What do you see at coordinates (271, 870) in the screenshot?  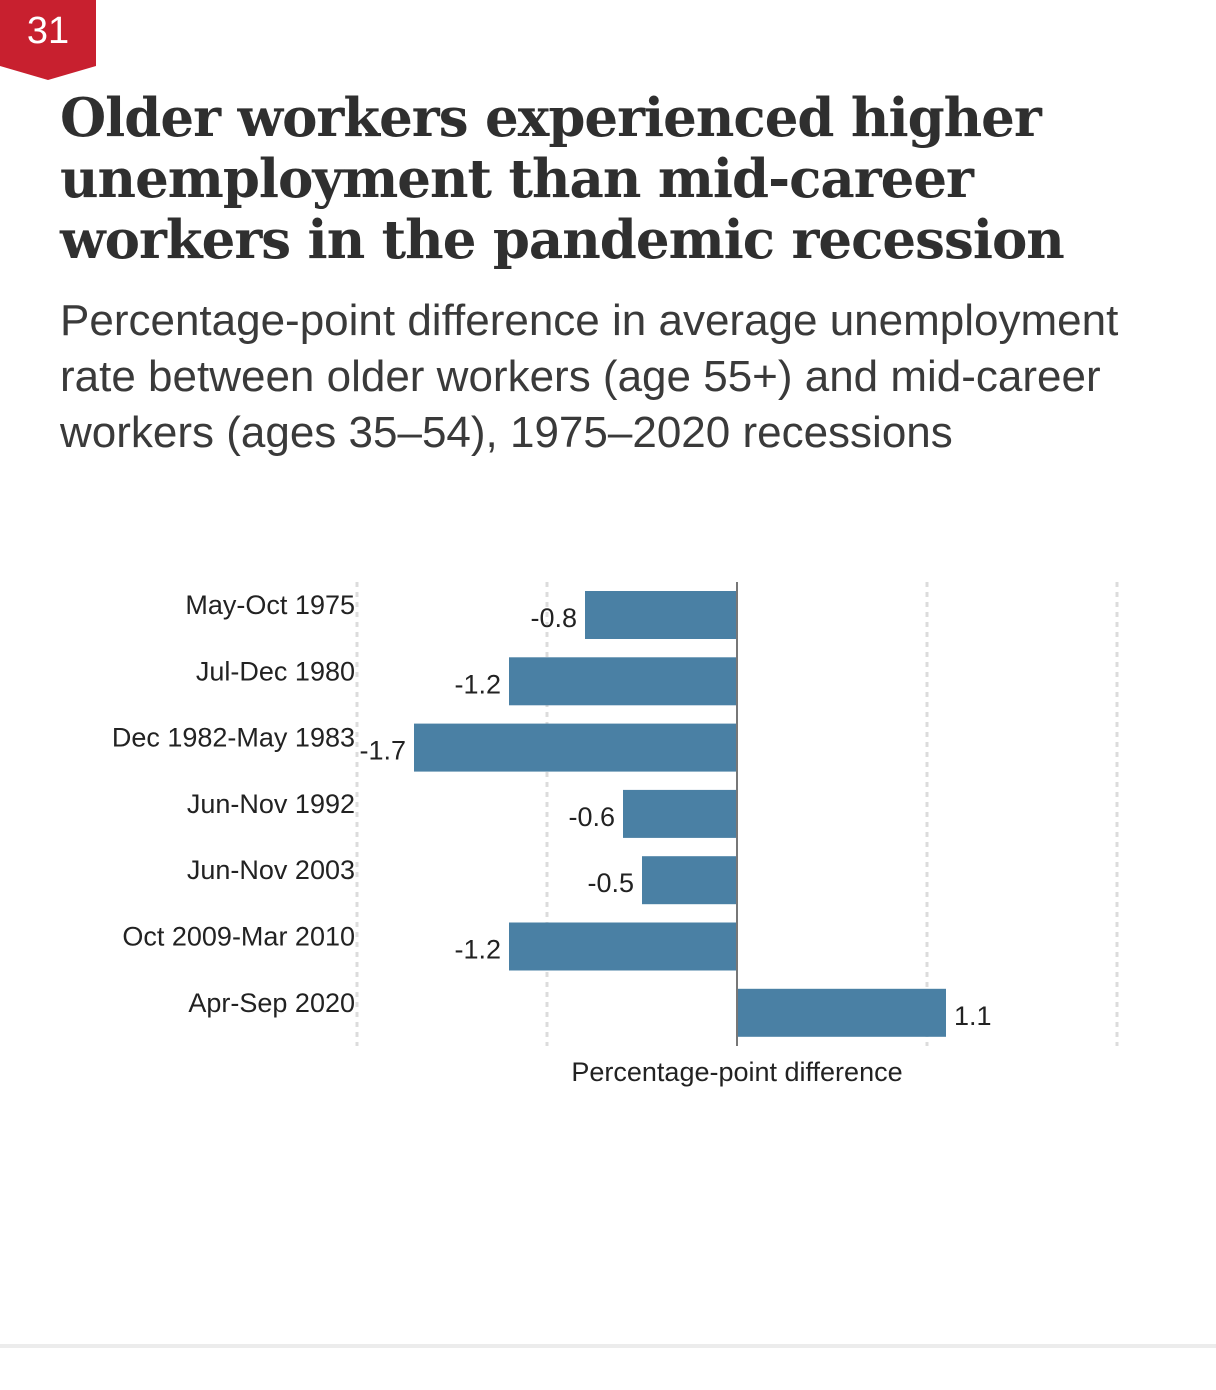 I see `category-label: Jun-Nov 2003` at bounding box center [271, 870].